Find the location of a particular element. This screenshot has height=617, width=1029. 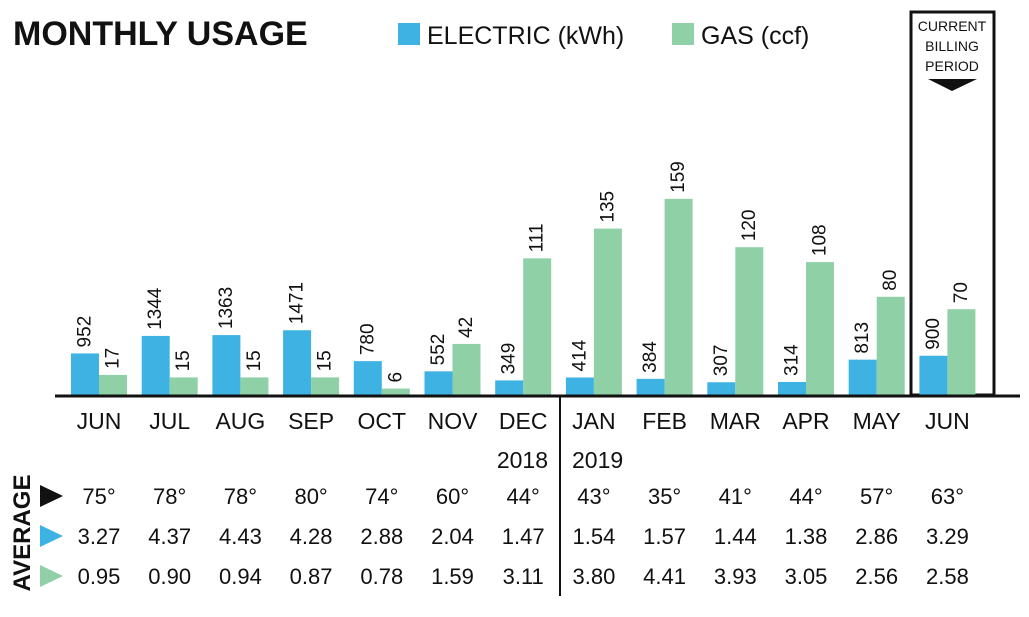

electric-average-value: 1.44 is located at coordinates (735, 536).